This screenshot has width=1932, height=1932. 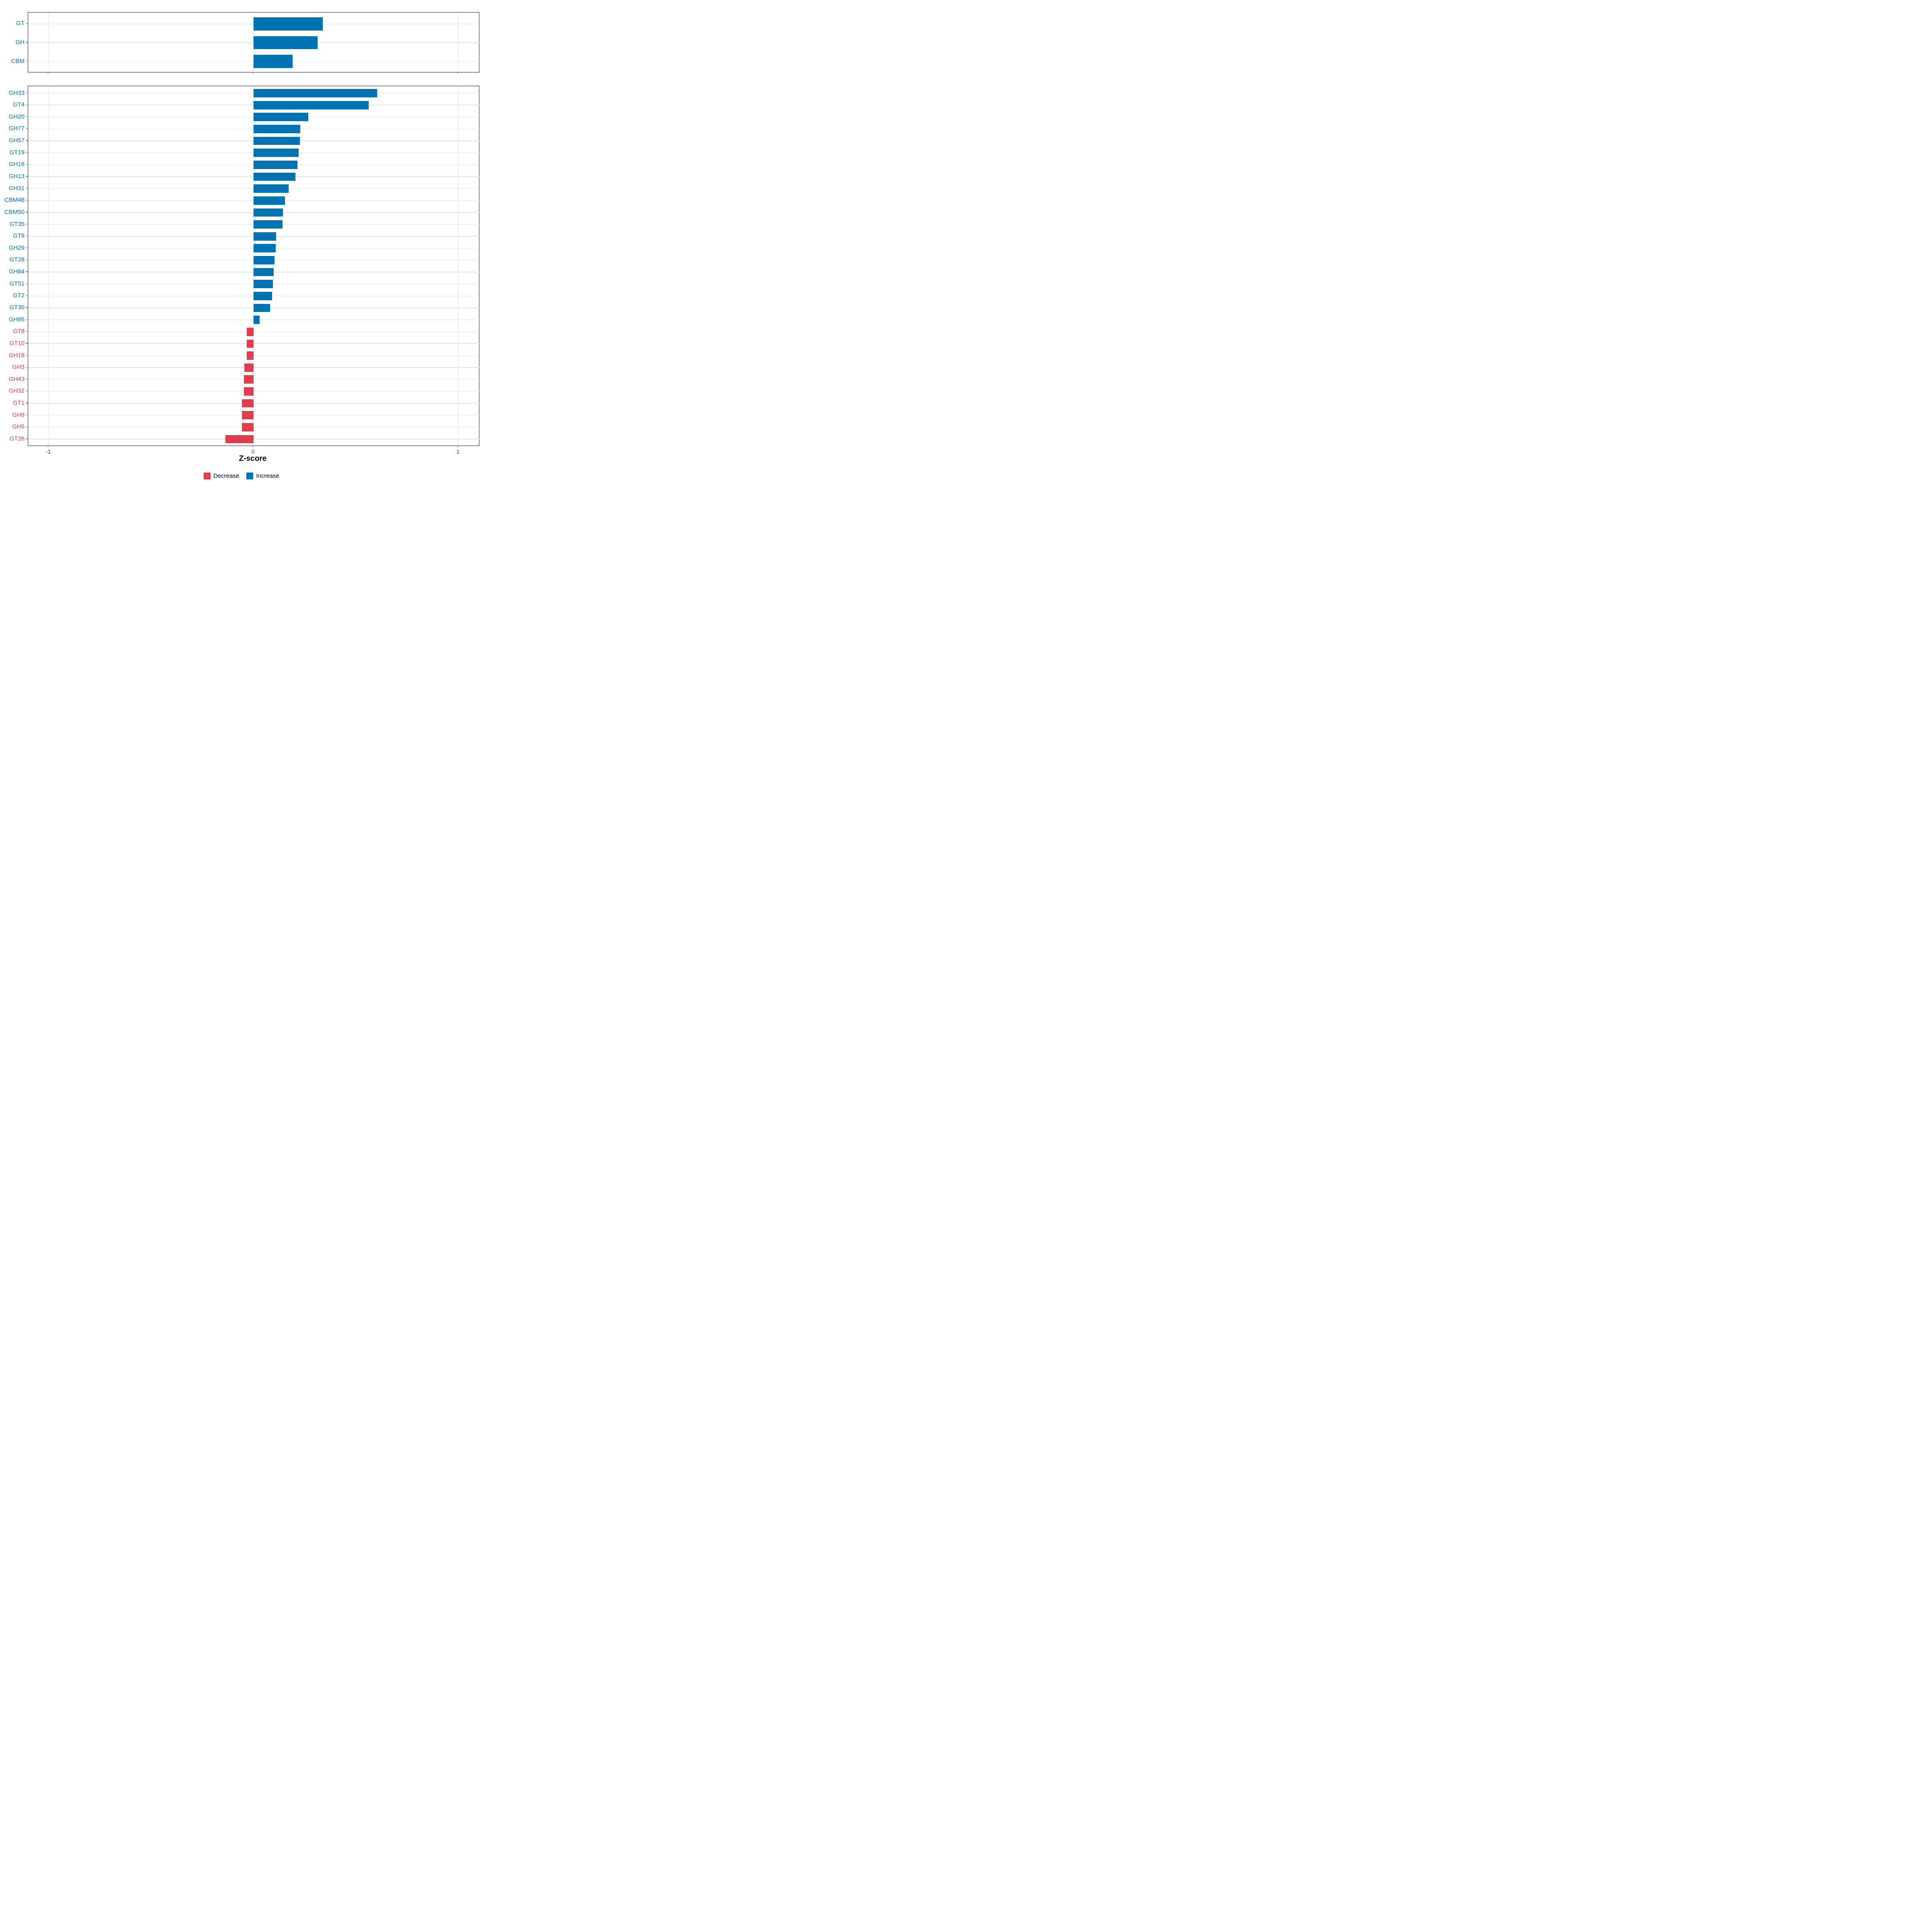 I want to click on bar-GT30, so click(x=261, y=307).